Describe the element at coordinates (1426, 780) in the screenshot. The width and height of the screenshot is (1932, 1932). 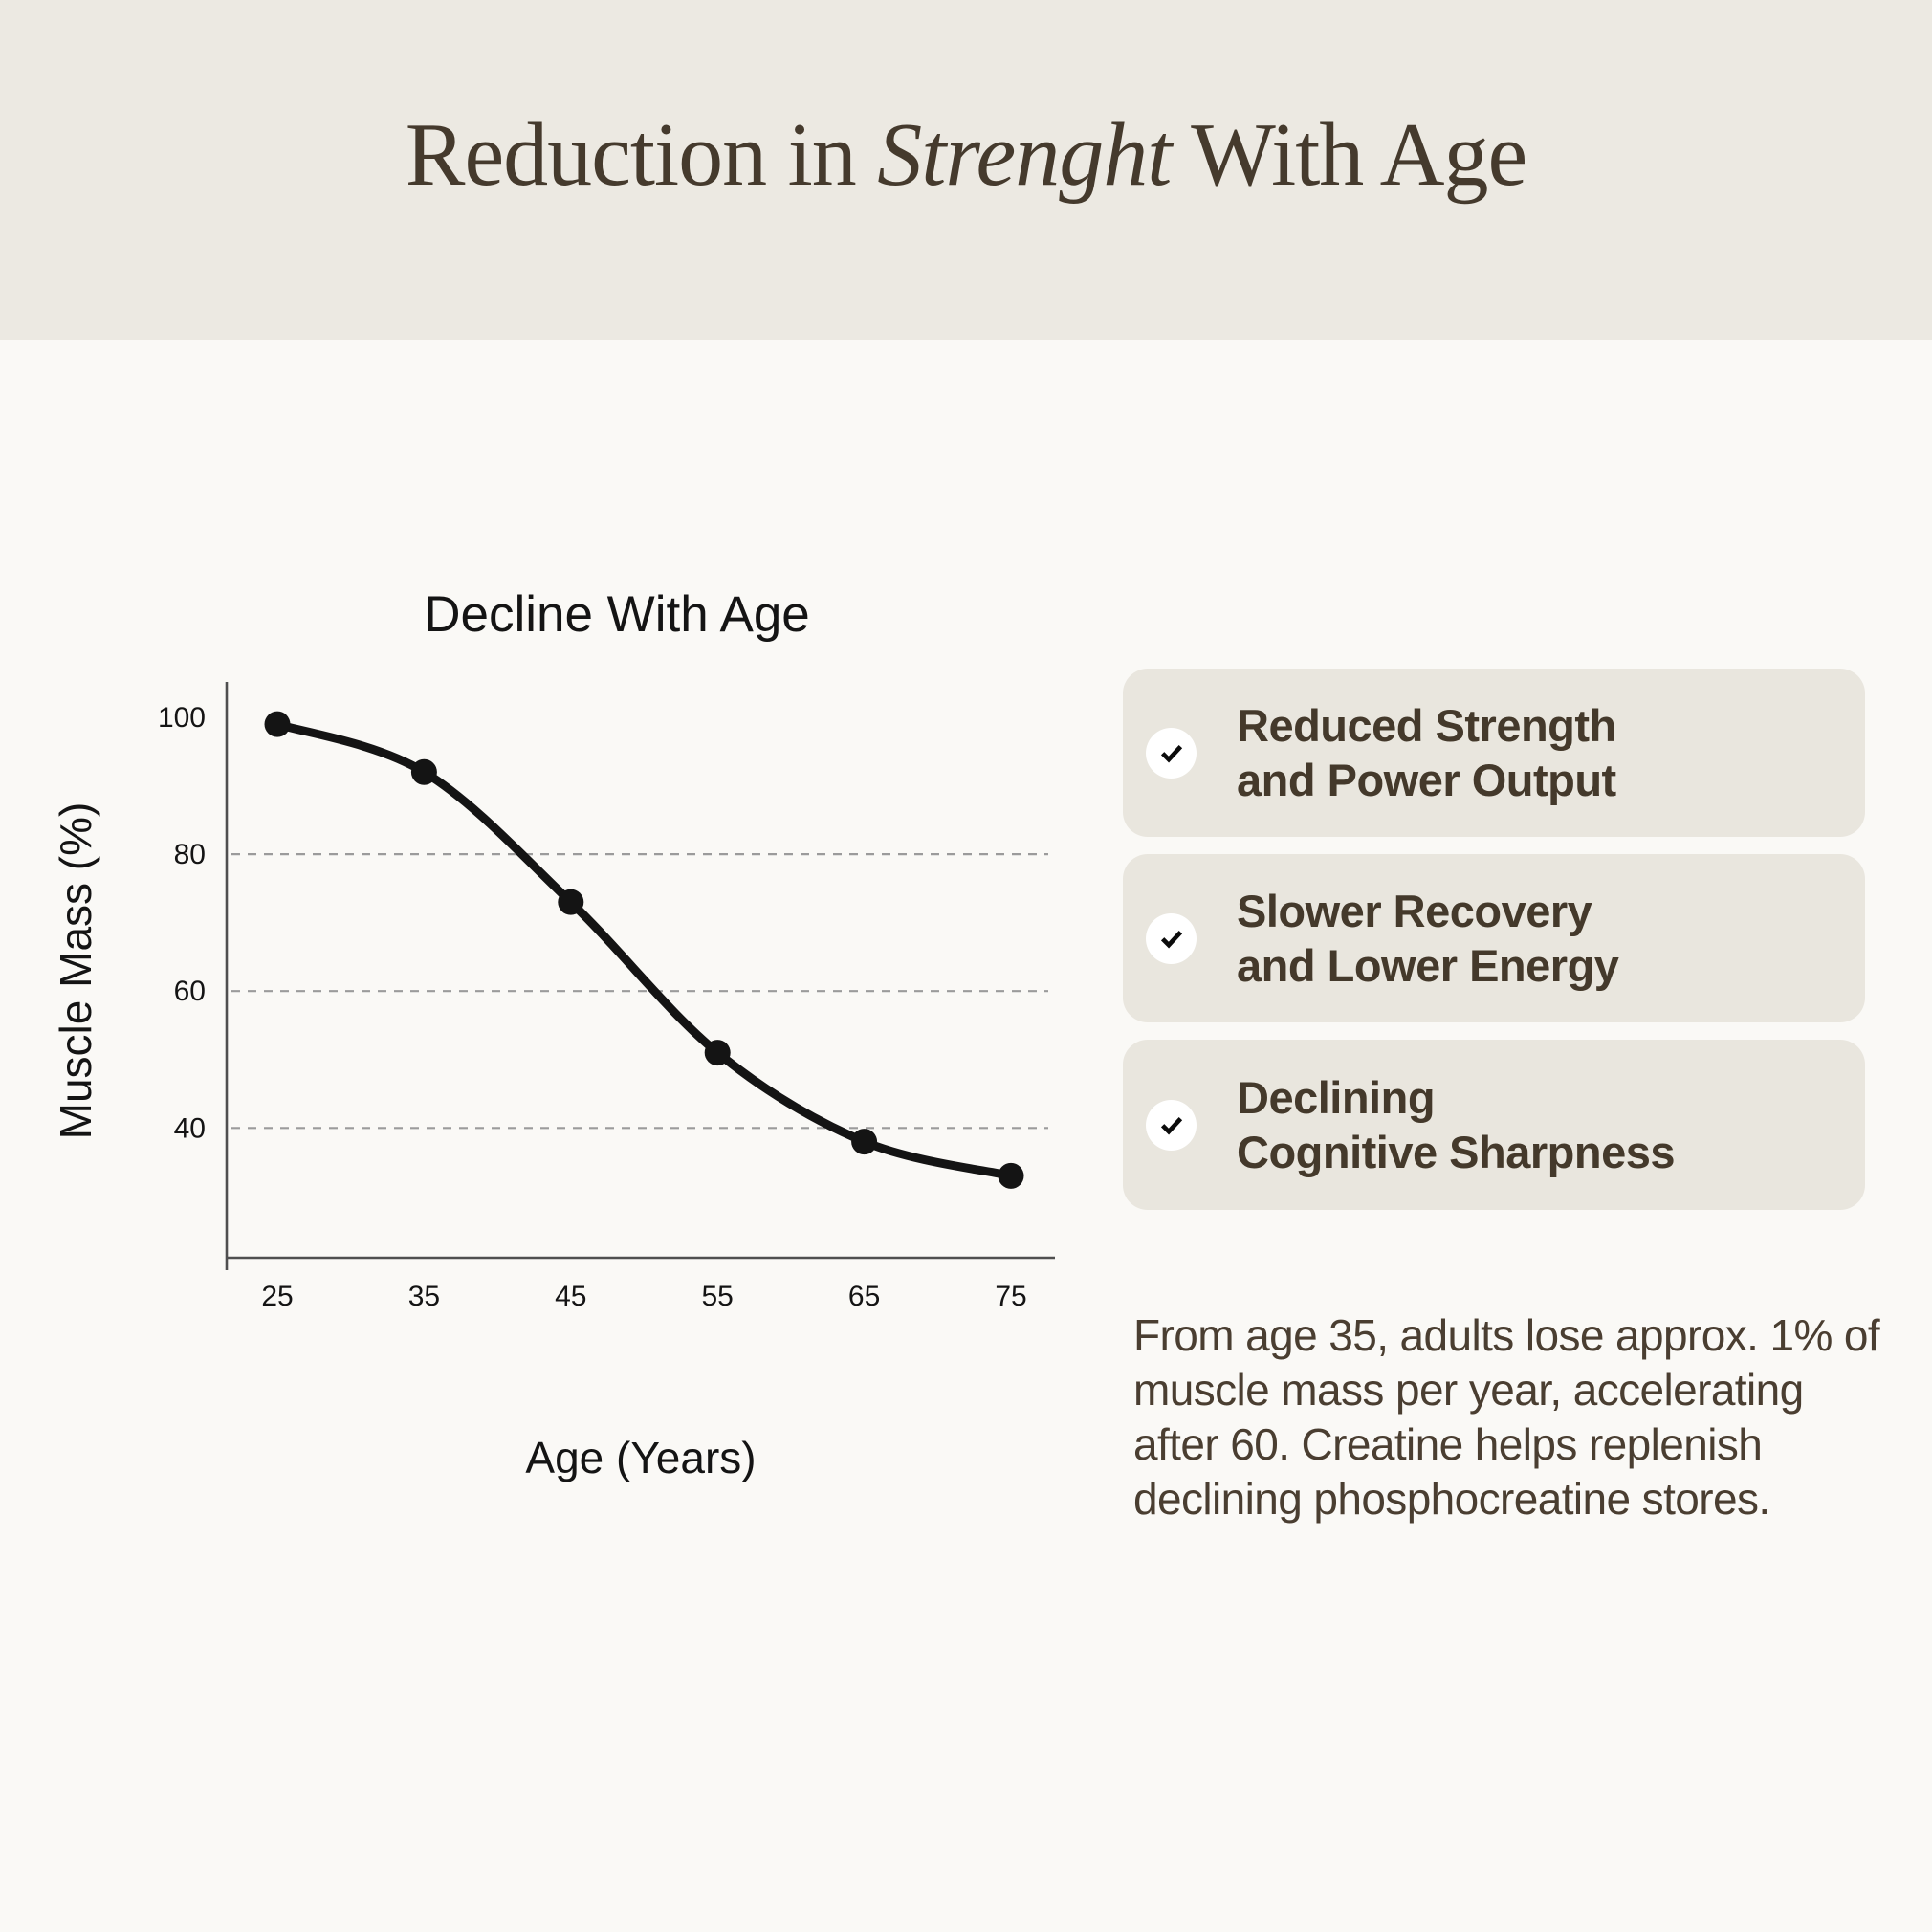
I see `benefit-line: and Power Output` at that location.